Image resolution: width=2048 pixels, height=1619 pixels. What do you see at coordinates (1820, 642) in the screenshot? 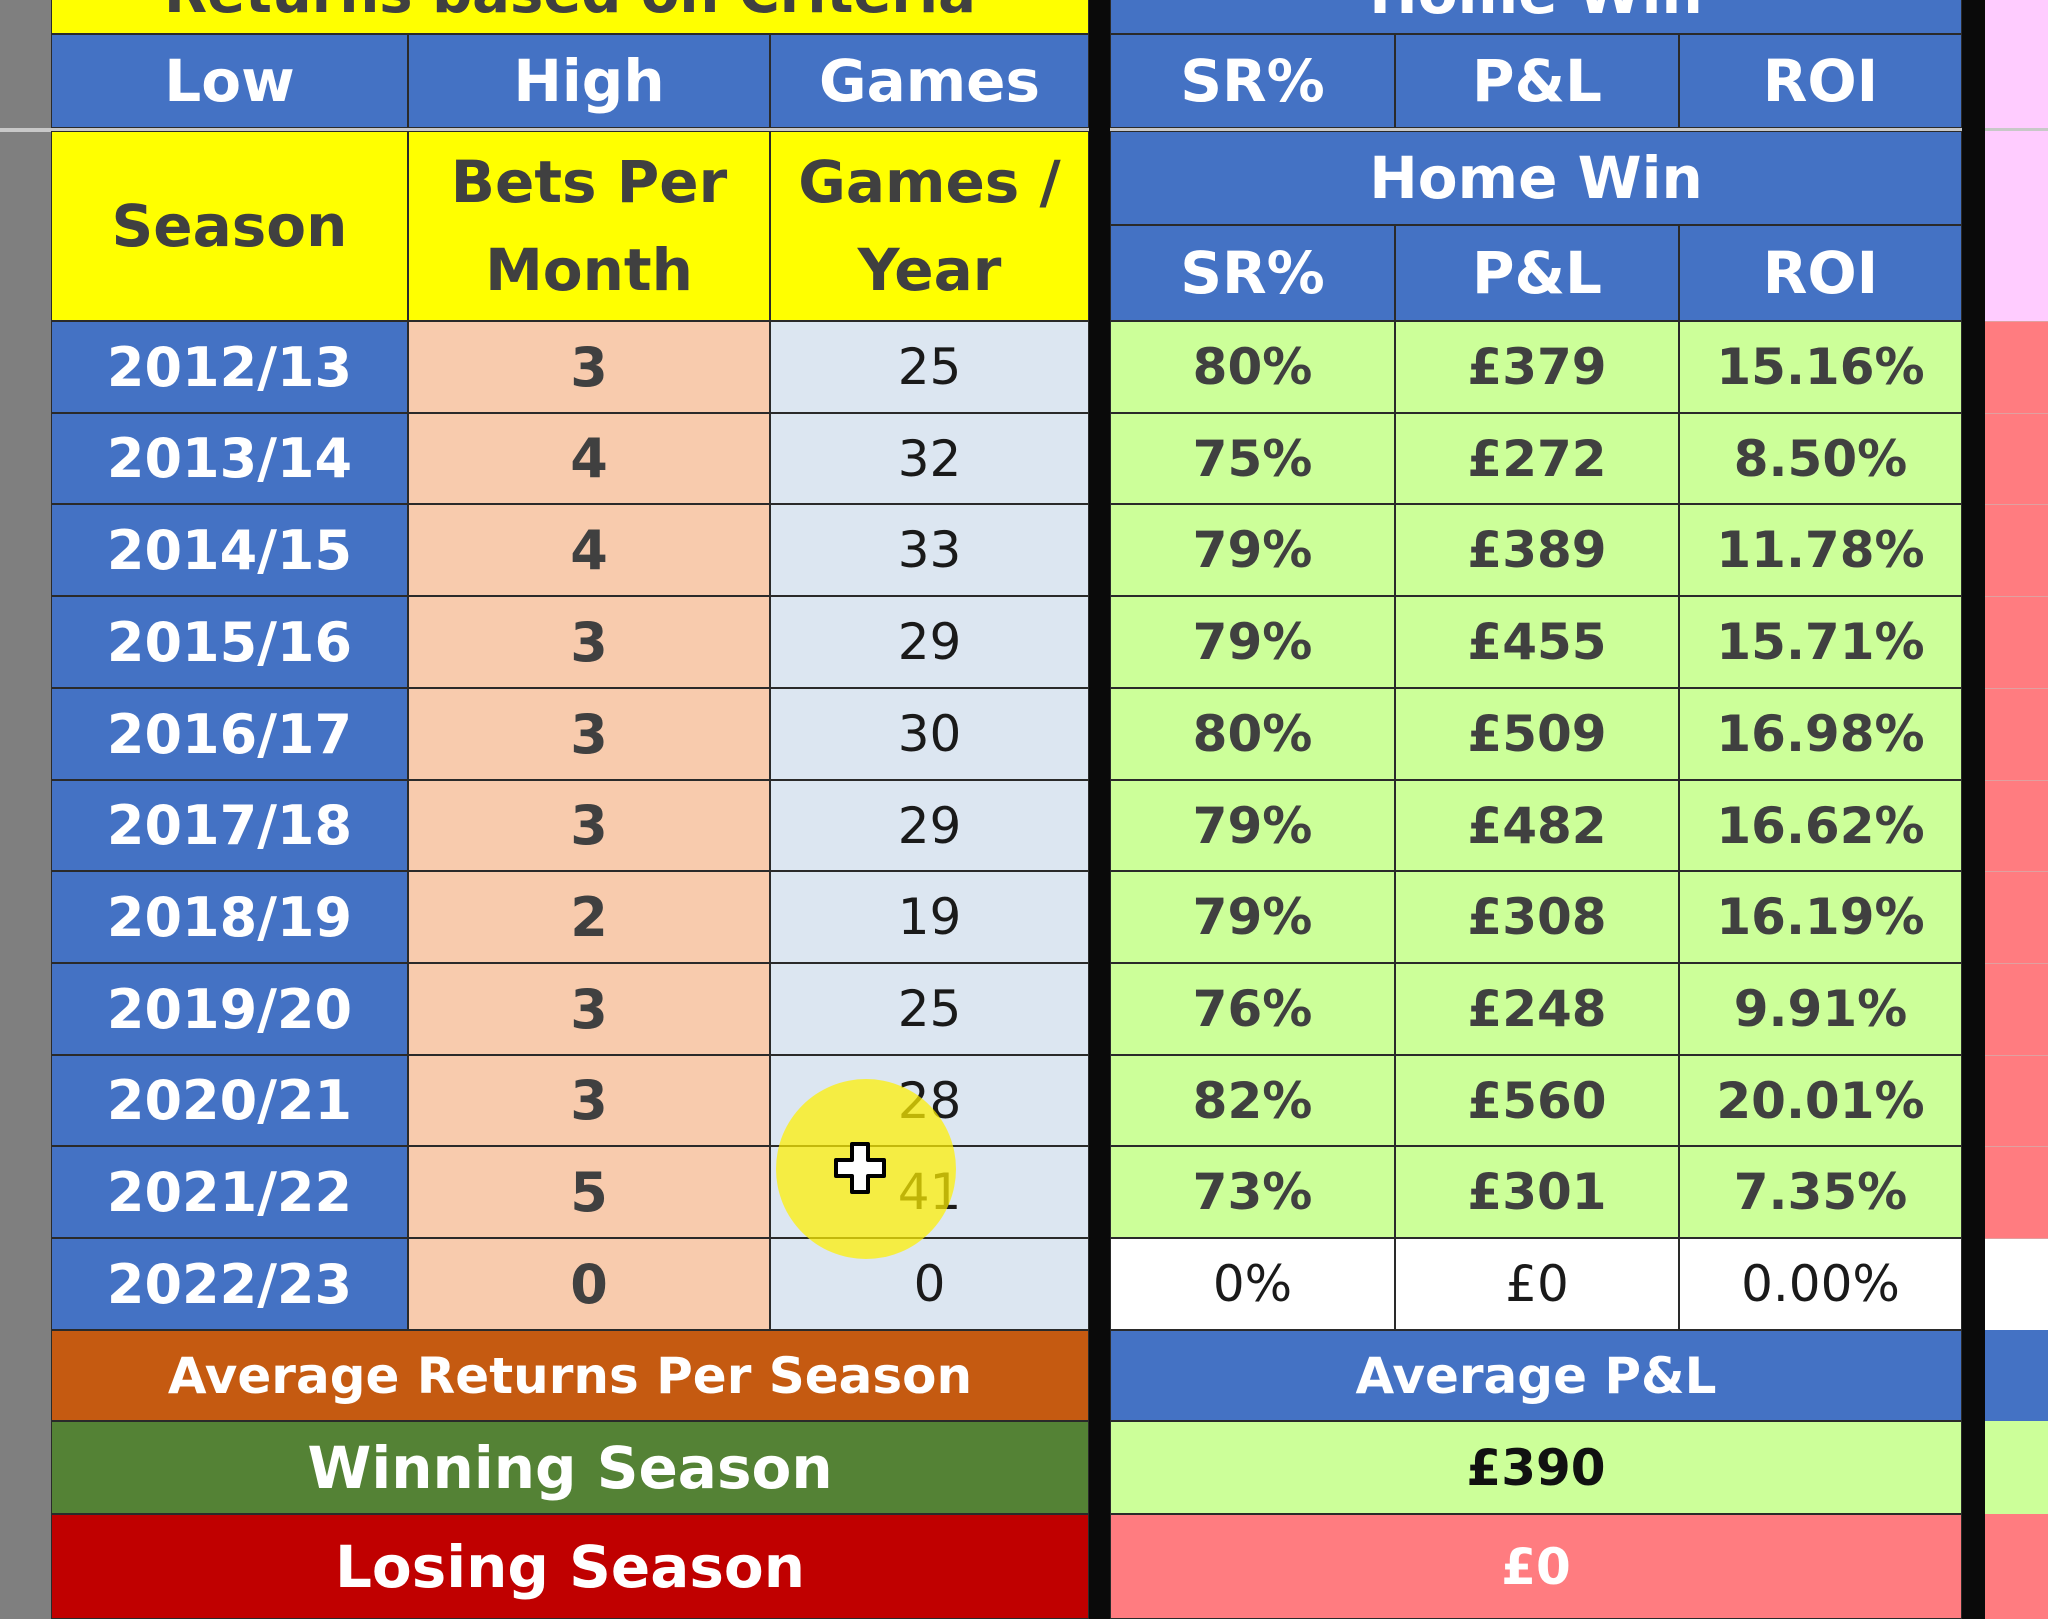
I see `roi-cell: 15.71%` at bounding box center [1820, 642].